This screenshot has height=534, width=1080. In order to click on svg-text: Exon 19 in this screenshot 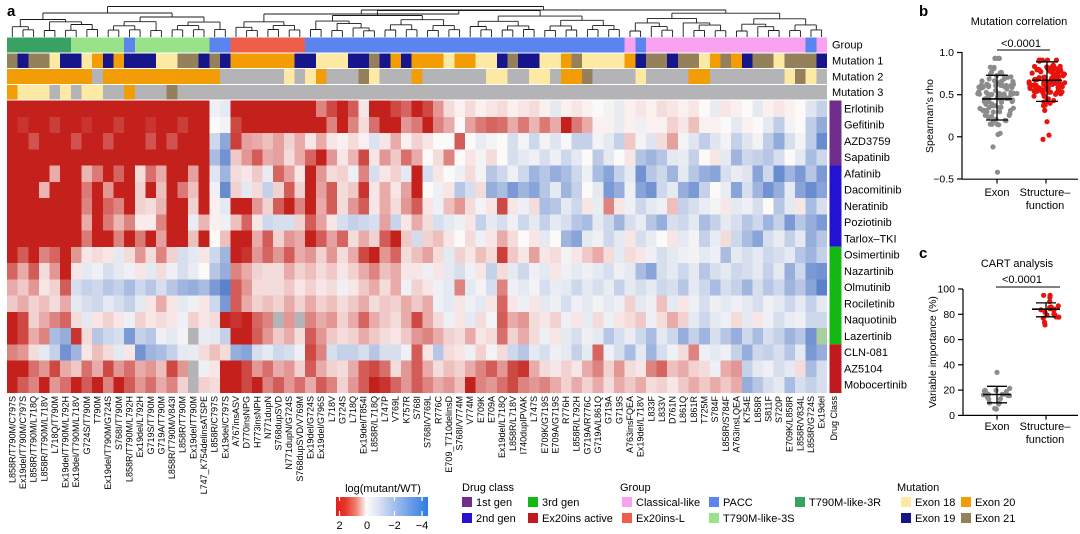, I will do `click(935, 519)`.